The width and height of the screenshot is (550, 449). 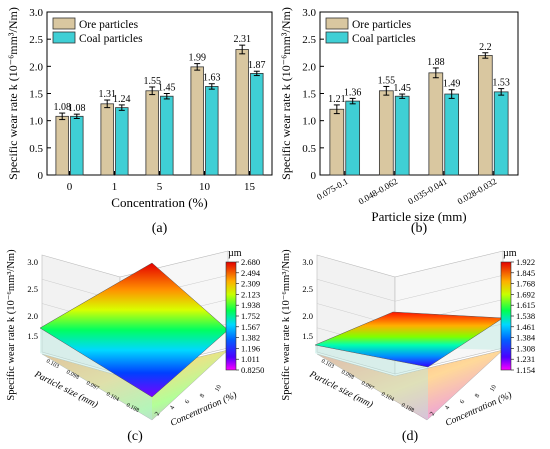 I want to click on colorbar-tick-label: 1.692, so click(x=525, y=294).